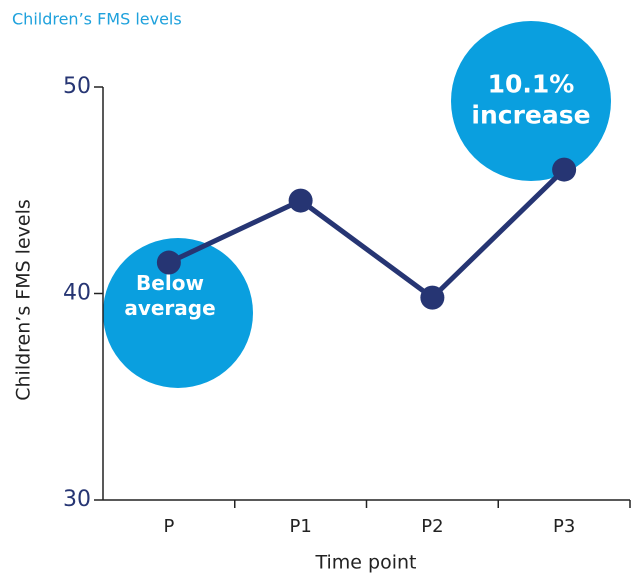 The height and width of the screenshot is (576, 639). I want to click on annotation-text: average, so click(169, 308).